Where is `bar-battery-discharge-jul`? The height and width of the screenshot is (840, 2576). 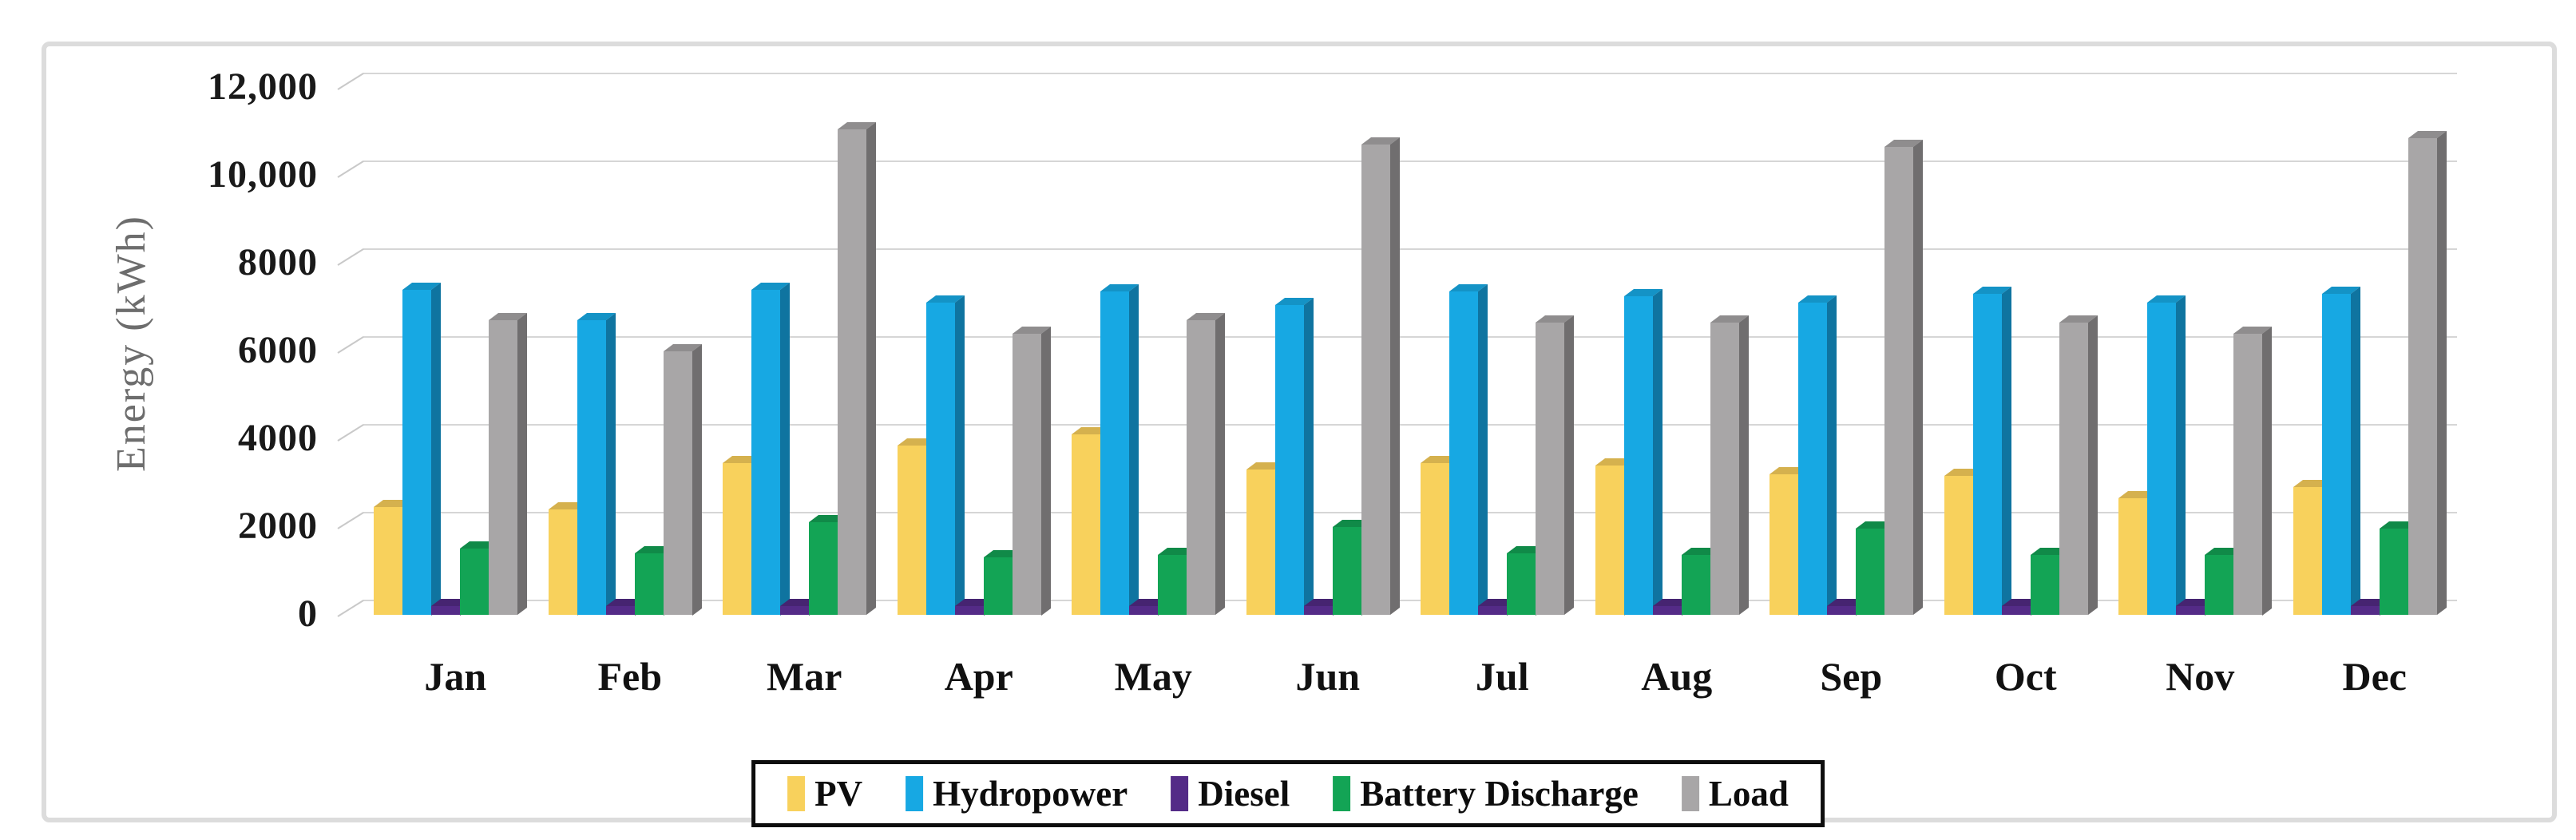
bar-battery-discharge-jul is located at coordinates (1526, 580).